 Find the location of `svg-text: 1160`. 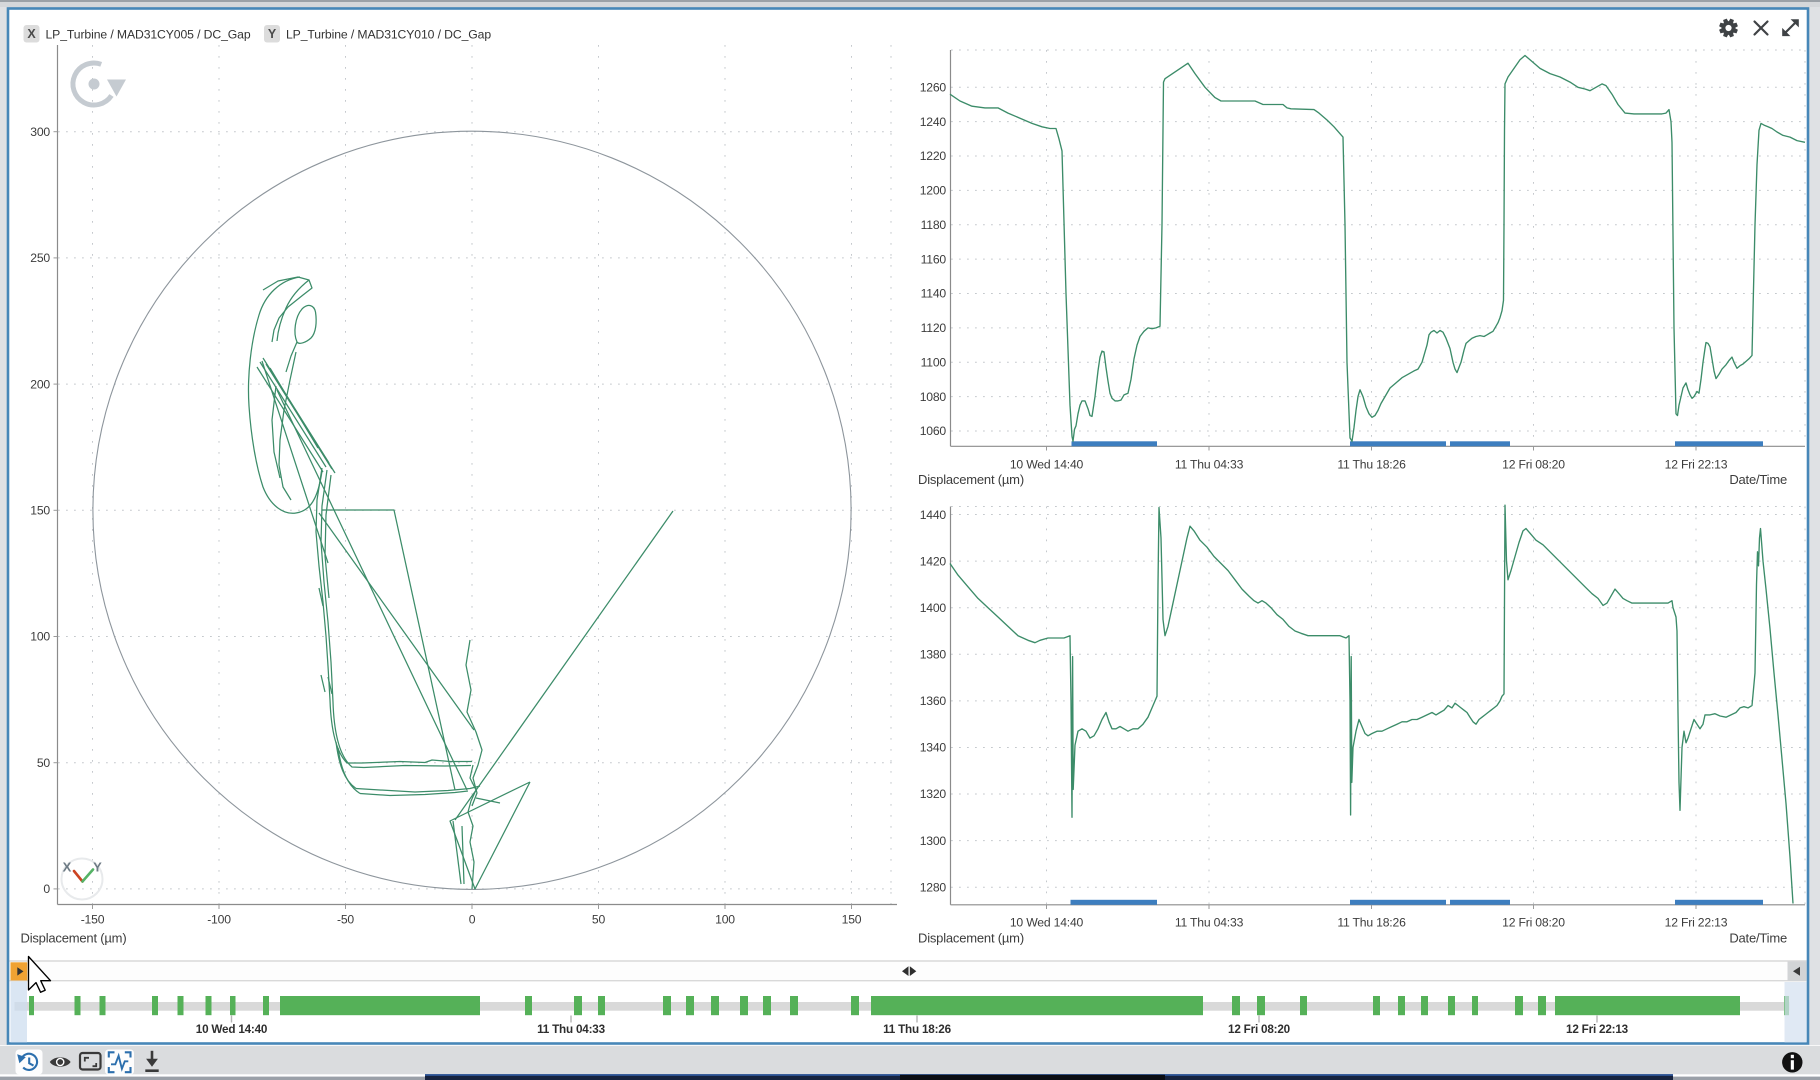

svg-text: 1160 is located at coordinates (934, 259).